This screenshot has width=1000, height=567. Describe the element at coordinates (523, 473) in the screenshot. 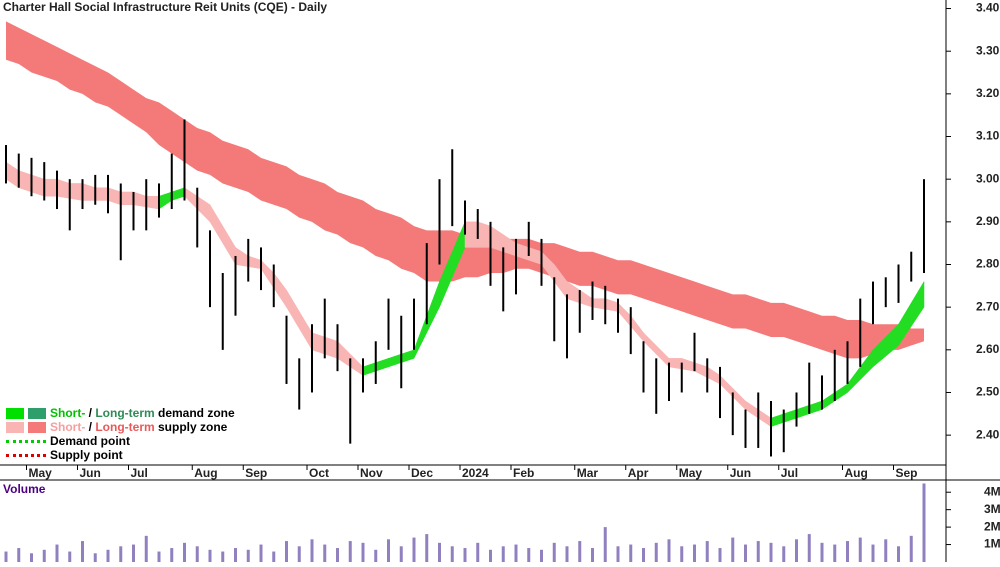

I see `x-tick-label: Feb` at that location.